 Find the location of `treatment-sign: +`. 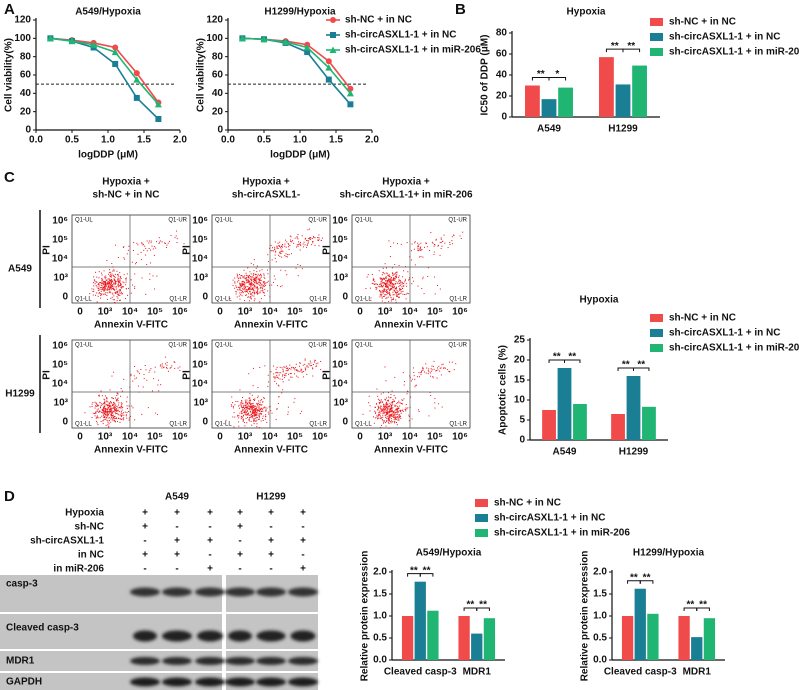

treatment-sign: + is located at coordinates (145, 513).